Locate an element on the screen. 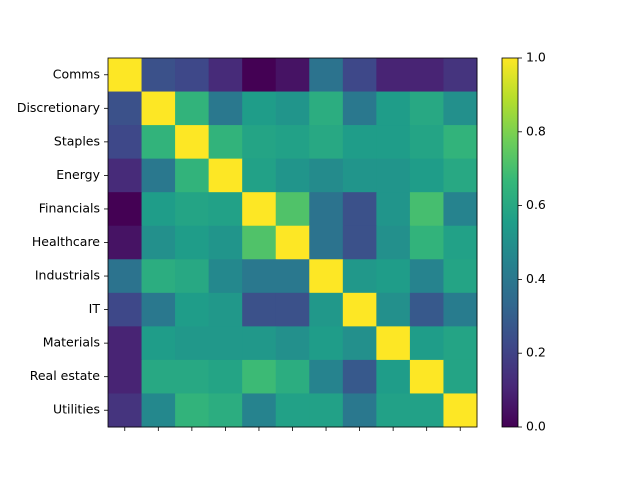  colorbar-tick-label: 0.4 is located at coordinates (536, 278).